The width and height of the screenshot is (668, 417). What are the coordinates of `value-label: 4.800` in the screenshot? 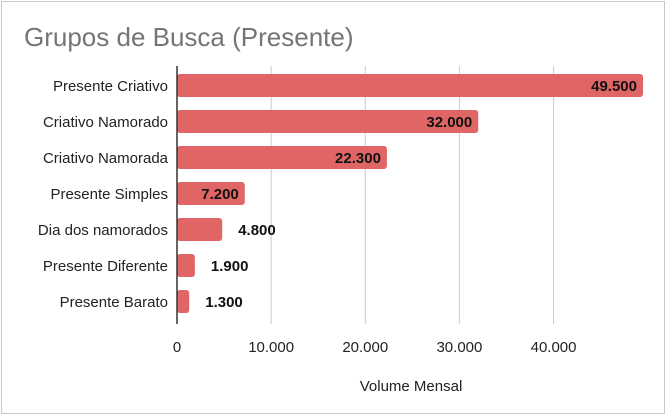 It's located at (257, 230).